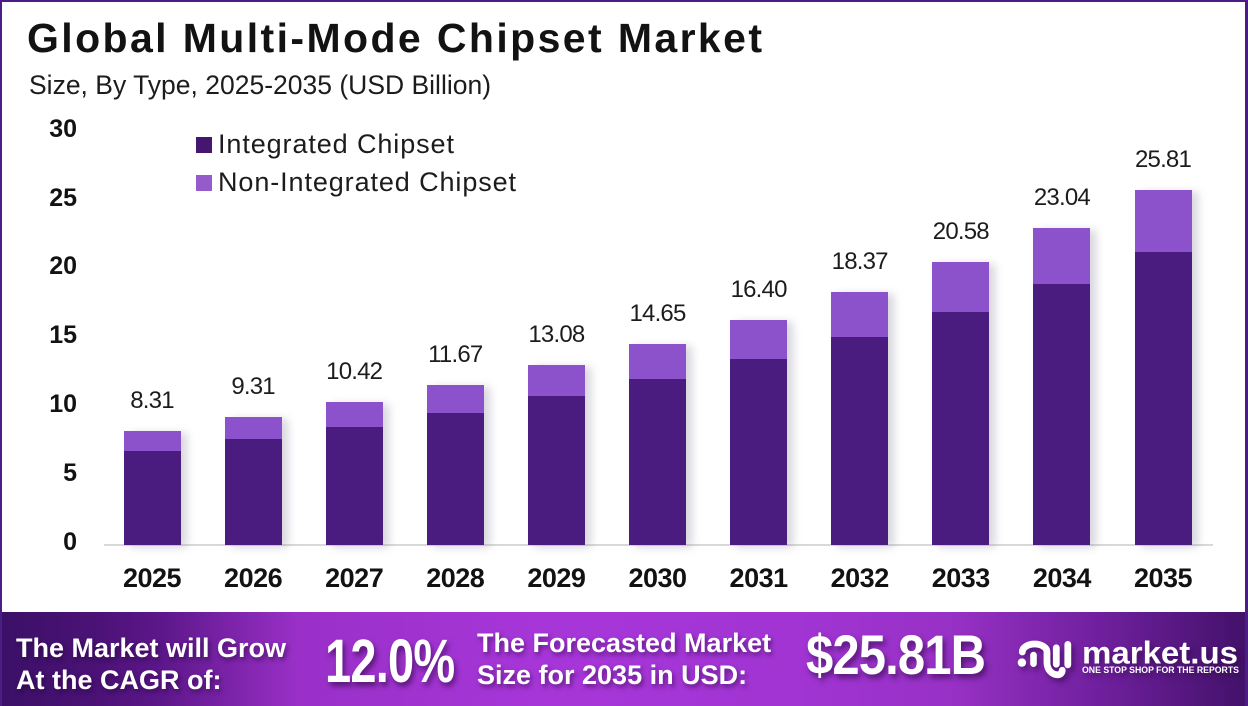 Image resolution: width=1248 pixels, height=706 pixels. Describe the element at coordinates (1160, 653) in the screenshot. I see `svg-text: market.us` at that location.